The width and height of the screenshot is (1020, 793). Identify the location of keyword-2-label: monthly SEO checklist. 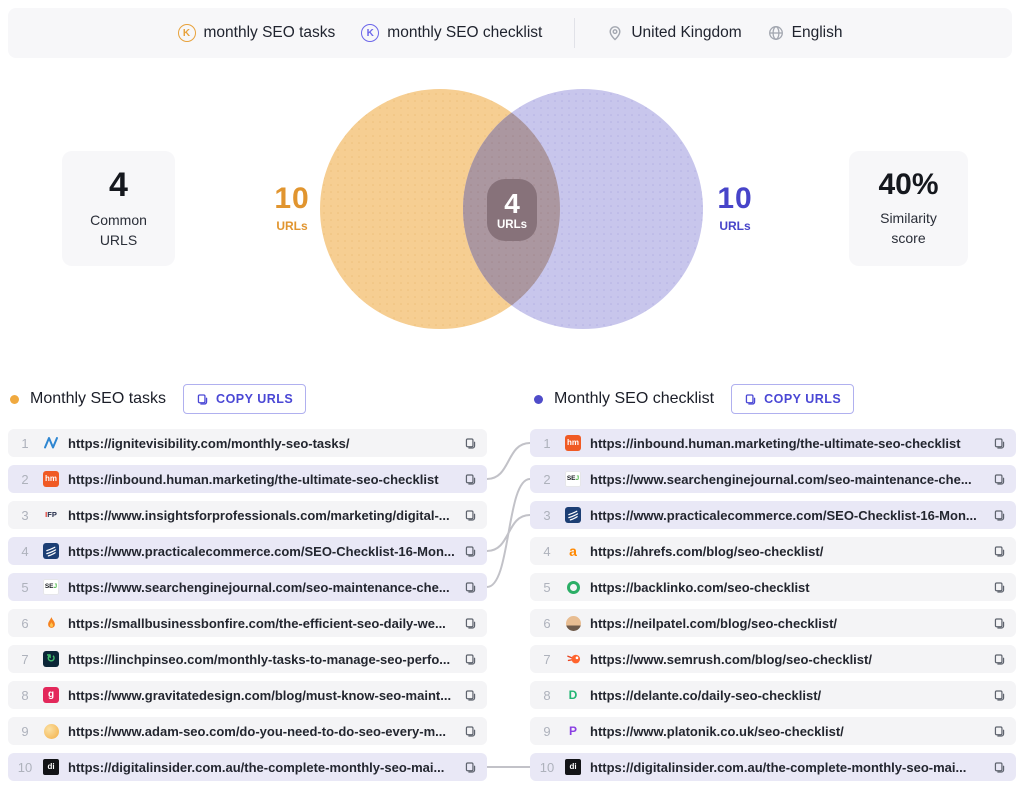
(465, 32).